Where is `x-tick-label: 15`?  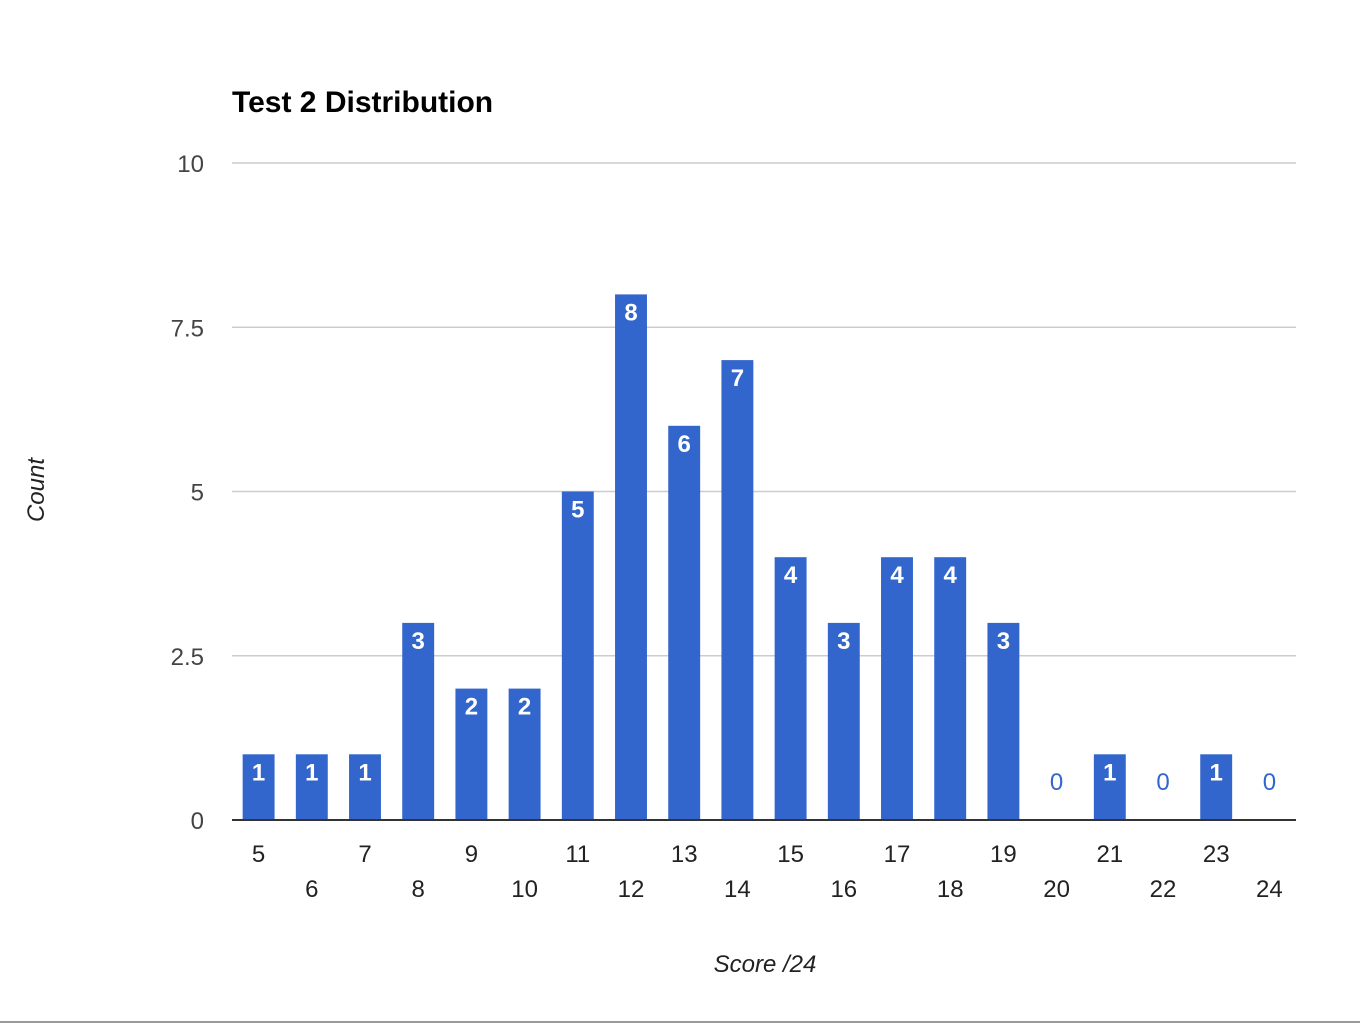 x-tick-label: 15 is located at coordinates (790, 854).